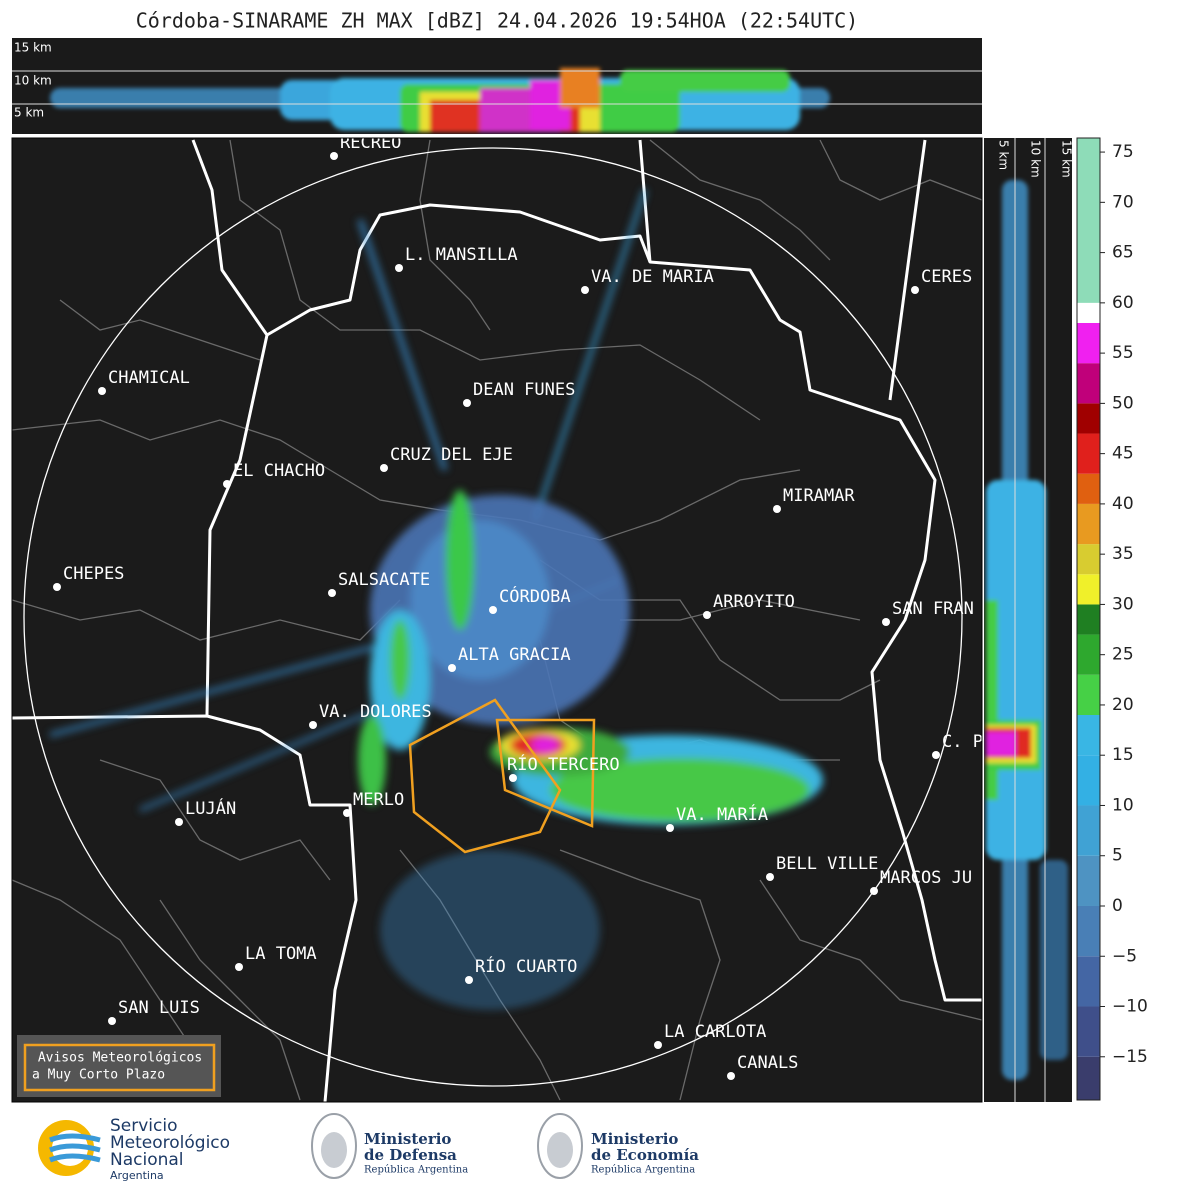 This screenshot has width=1200, height=1200. What do you see at coordinates (563, 764) in the screenshot?
I see `city-label: RÍO TERCERO` at bounding box center [563, 764].